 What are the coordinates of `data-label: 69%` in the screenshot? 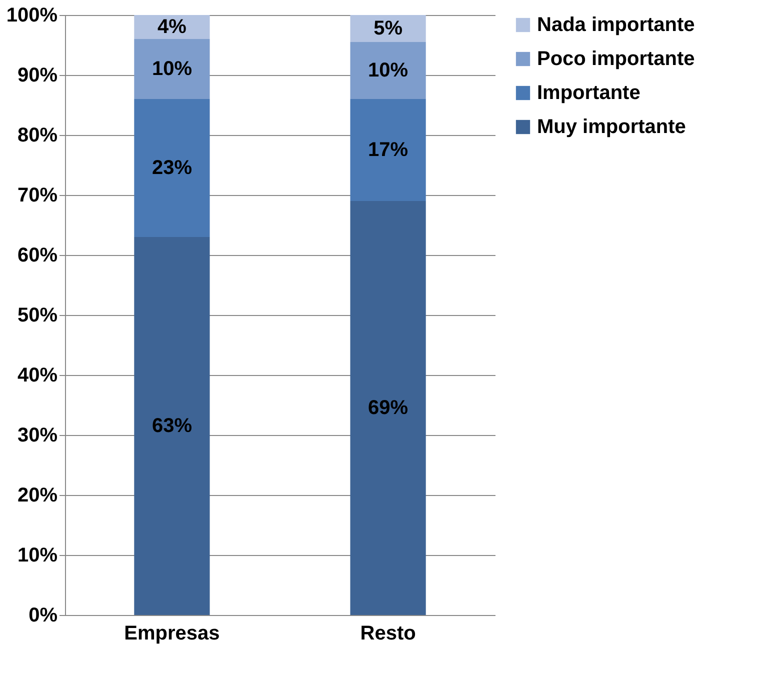 It's located at (388, 408).